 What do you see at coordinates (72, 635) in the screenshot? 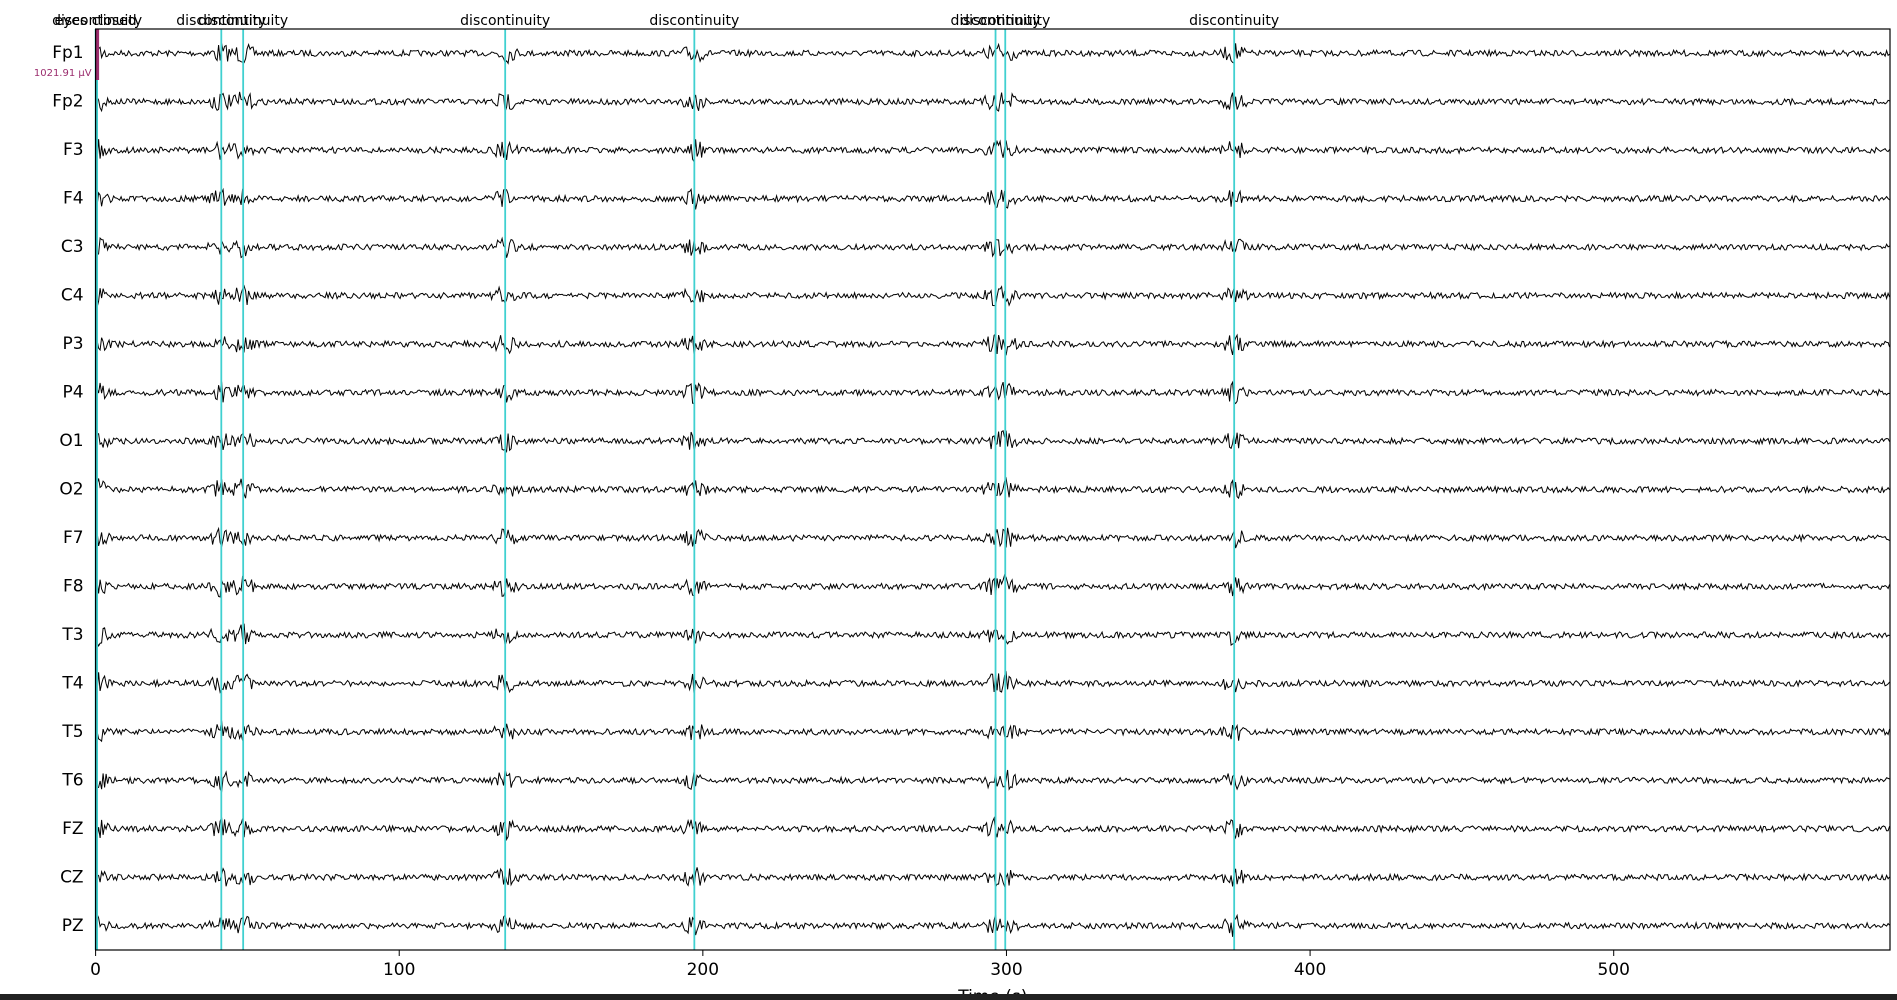
I see `channel-label: T3` at bounding box center [72, 635].